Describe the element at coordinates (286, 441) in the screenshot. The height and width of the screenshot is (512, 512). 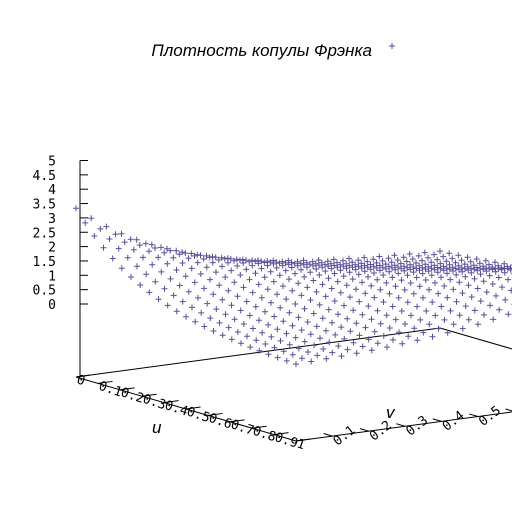
I see `x-tick-label: 0.9` at that location.